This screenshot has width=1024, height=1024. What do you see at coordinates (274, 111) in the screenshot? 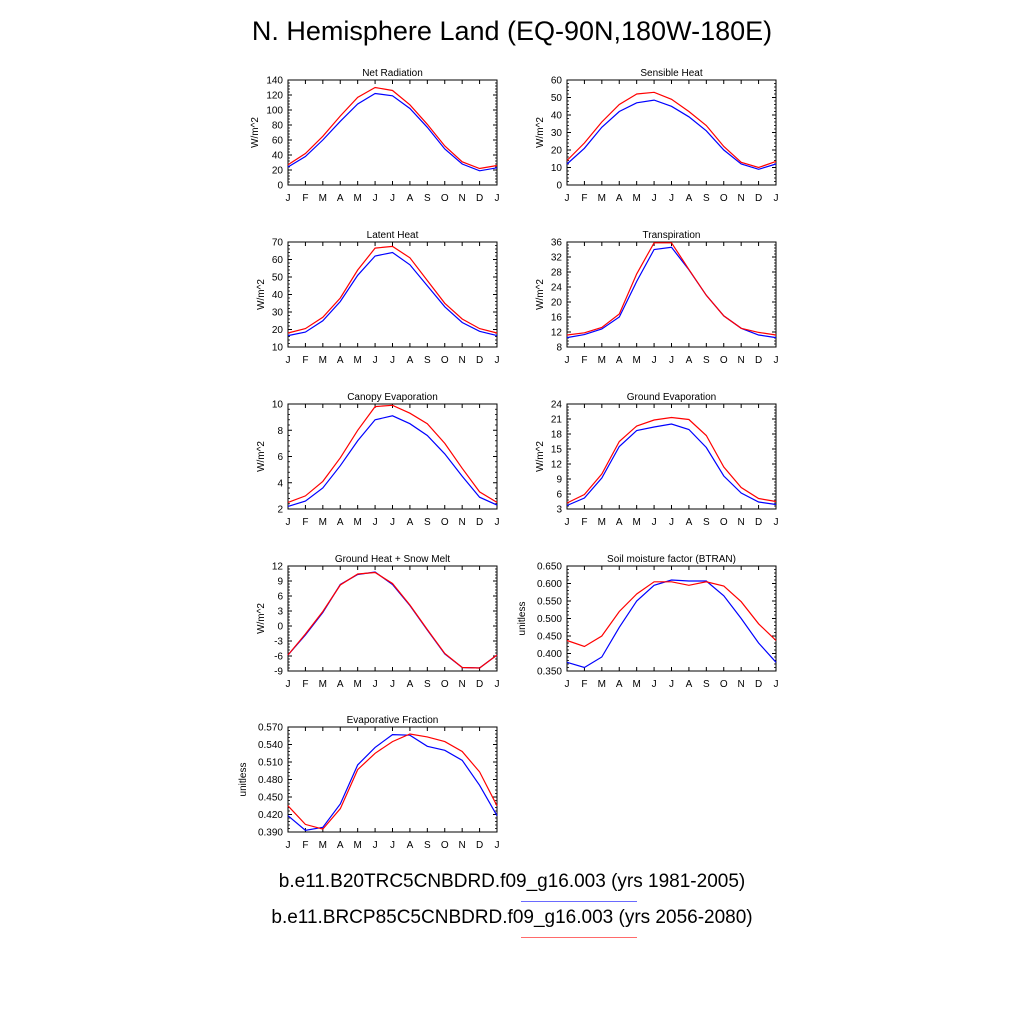
I see `y-tick-label: 100` at bounding box center [274, 111].